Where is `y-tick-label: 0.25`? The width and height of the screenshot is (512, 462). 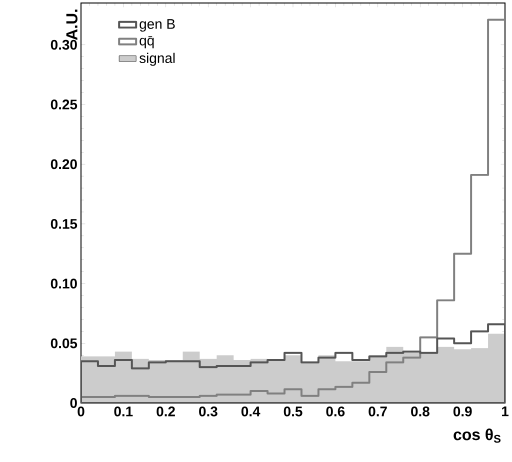
y-tick-label: 0.25 is located at coordinates (64, 105).